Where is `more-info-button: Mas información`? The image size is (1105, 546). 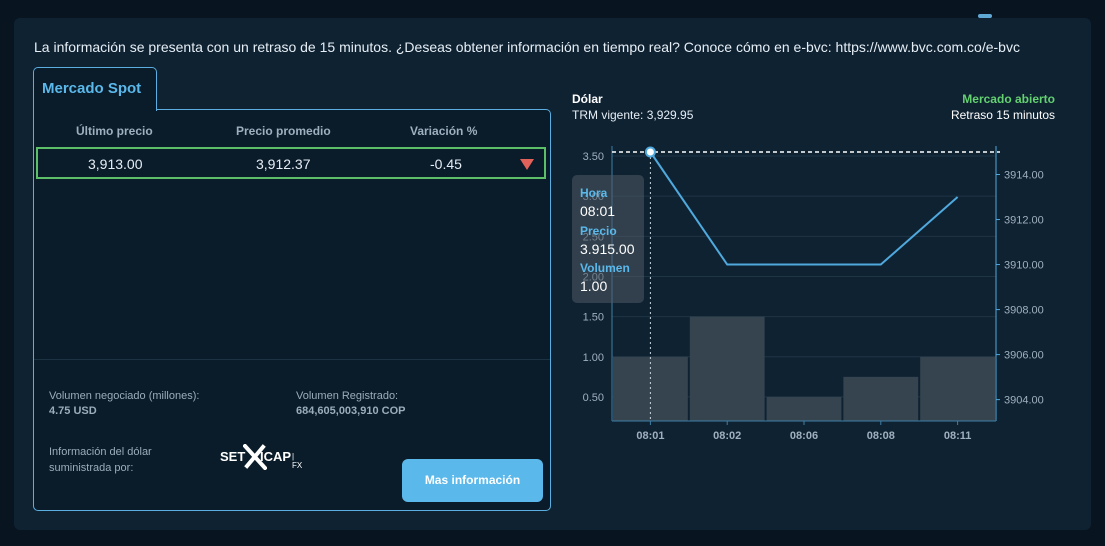
more-info-button: Mas información is located at coordinates (472, 480).